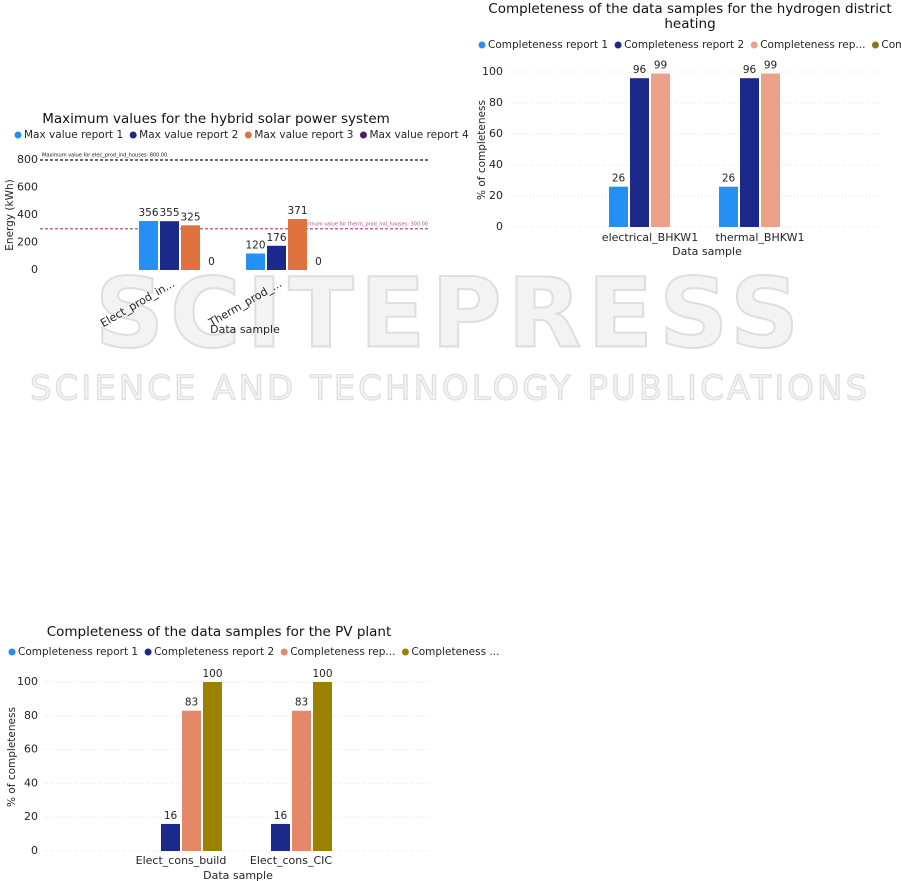  Describe the element at coordinates (548, 45) in the screenshot. I see `legend-label: Completeness report 1` at that location.